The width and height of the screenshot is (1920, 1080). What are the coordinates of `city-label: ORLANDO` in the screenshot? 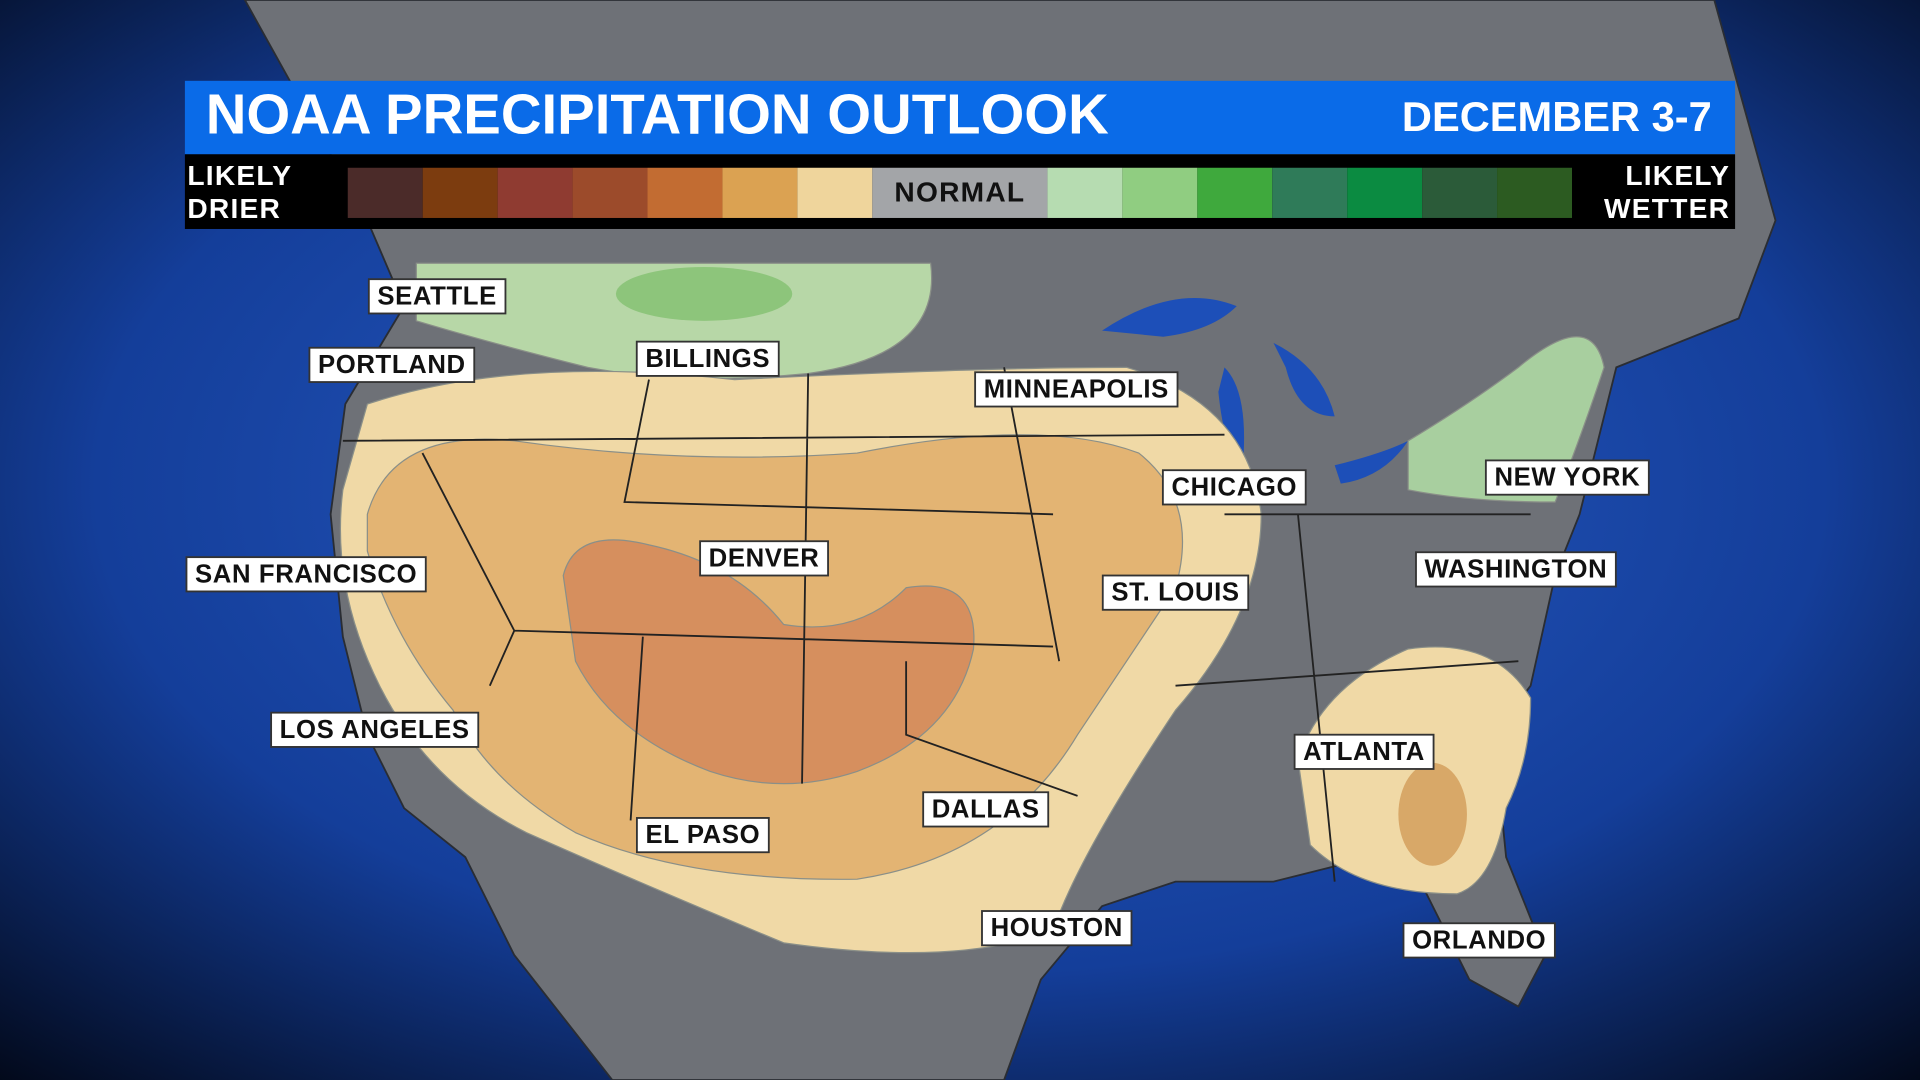 It's located at (1479, 940).